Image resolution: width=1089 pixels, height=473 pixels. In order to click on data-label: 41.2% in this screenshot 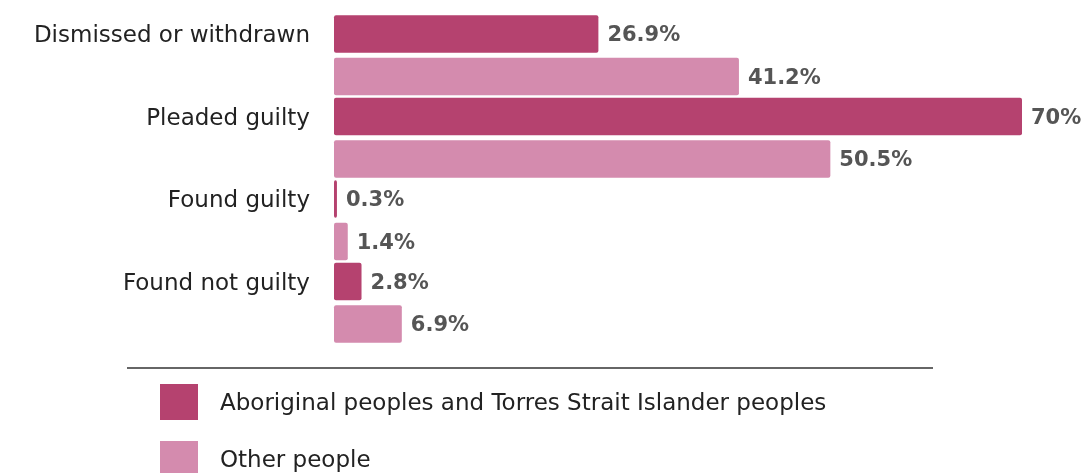, I will do `click(784, 76)`.